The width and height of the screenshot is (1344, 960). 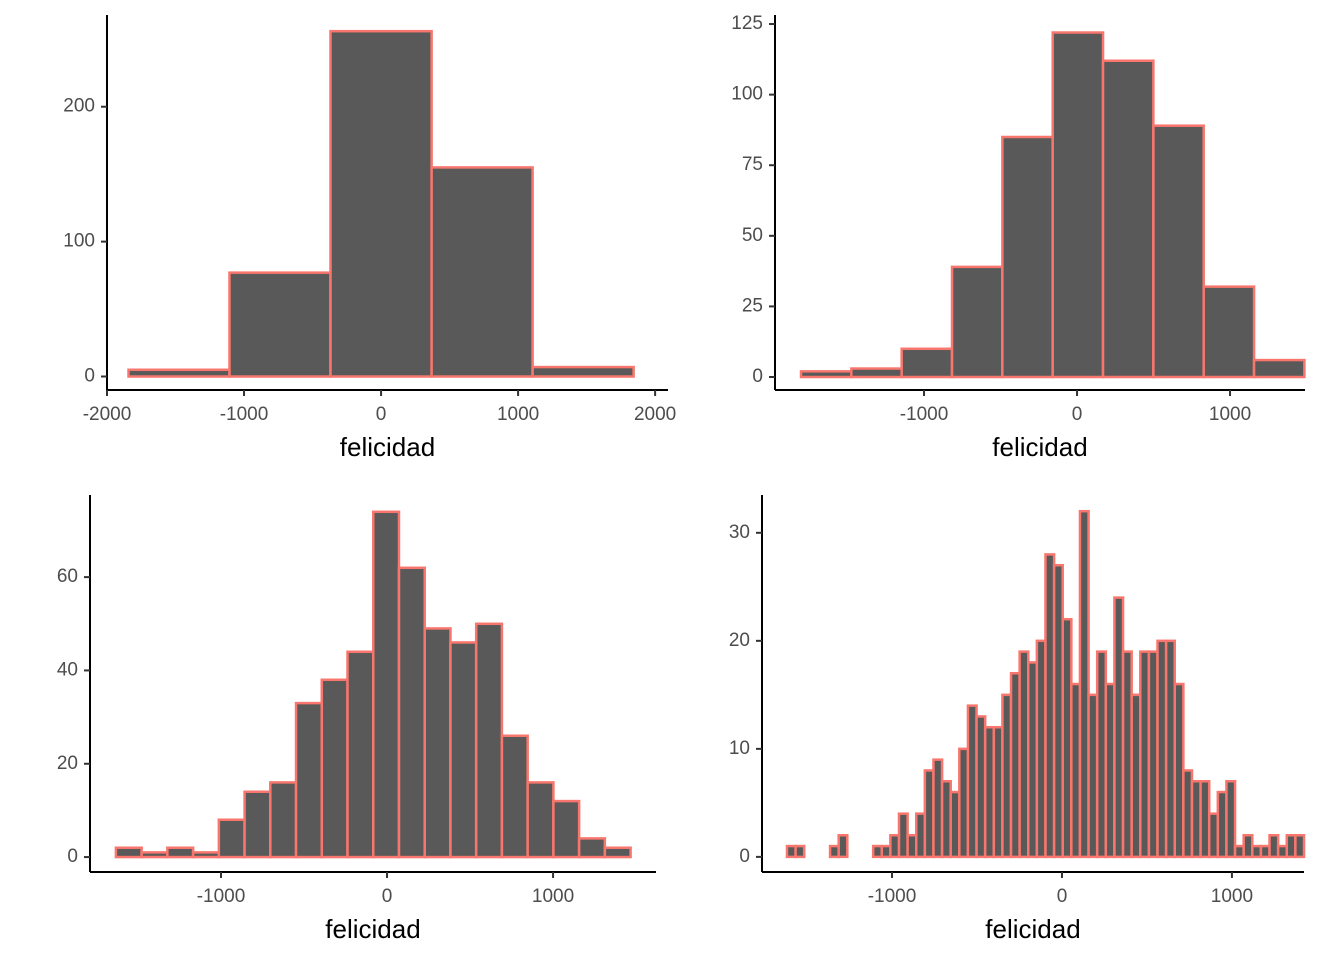 I want to click on y-tick-label: 30, so click(x=739, y=532).